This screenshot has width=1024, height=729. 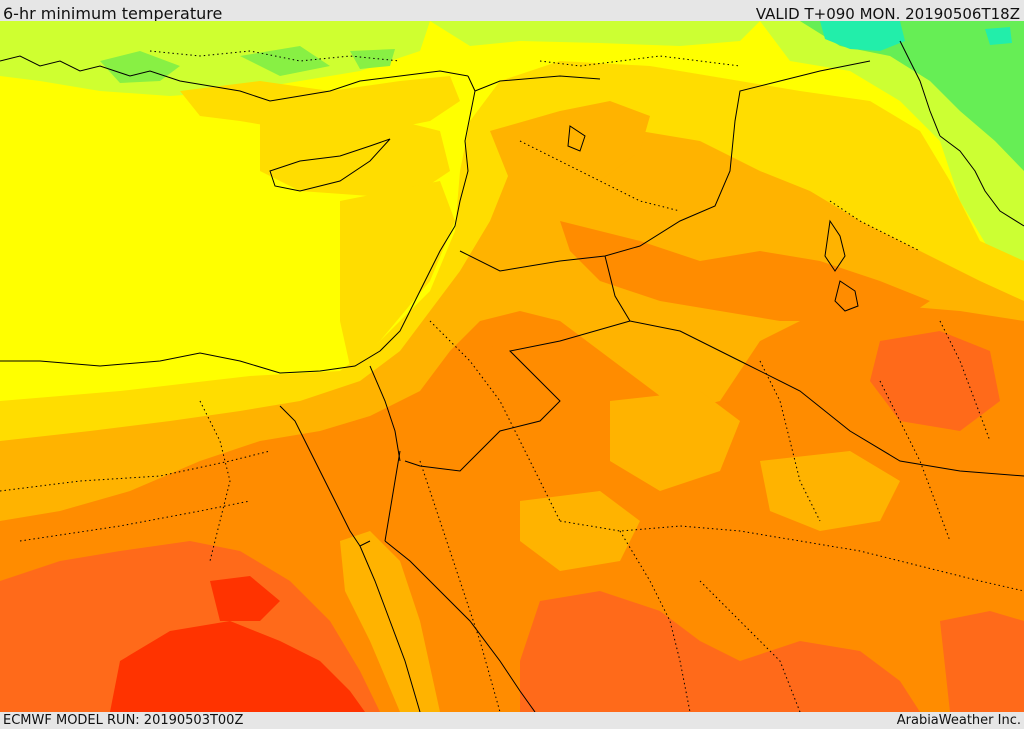 What do you see at coordinates (595, 33) in the screenshot?
I see `field-green-band-north` at bounding box center [595, 33].